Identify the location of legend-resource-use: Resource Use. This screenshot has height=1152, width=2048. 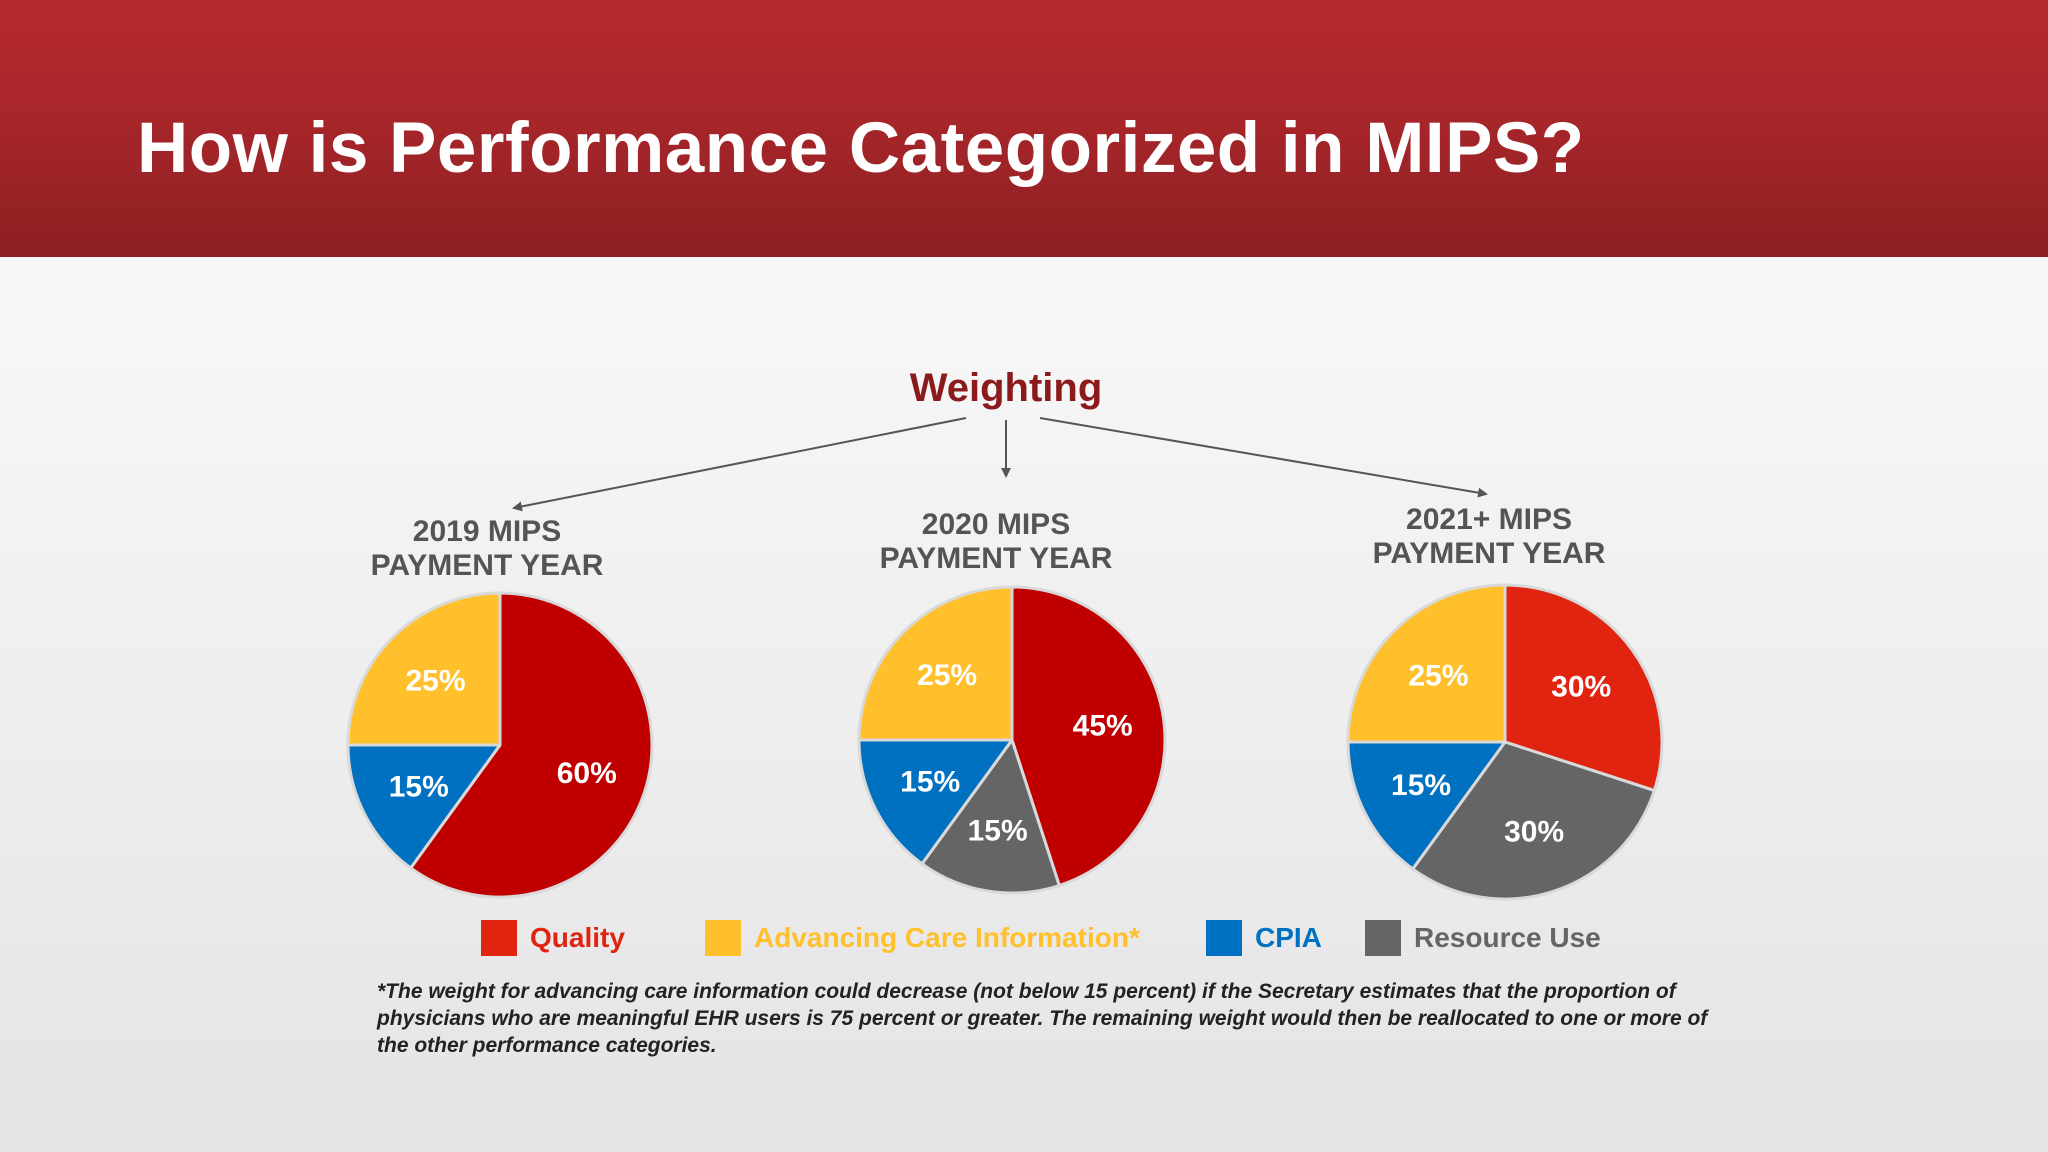
(1483, 938).